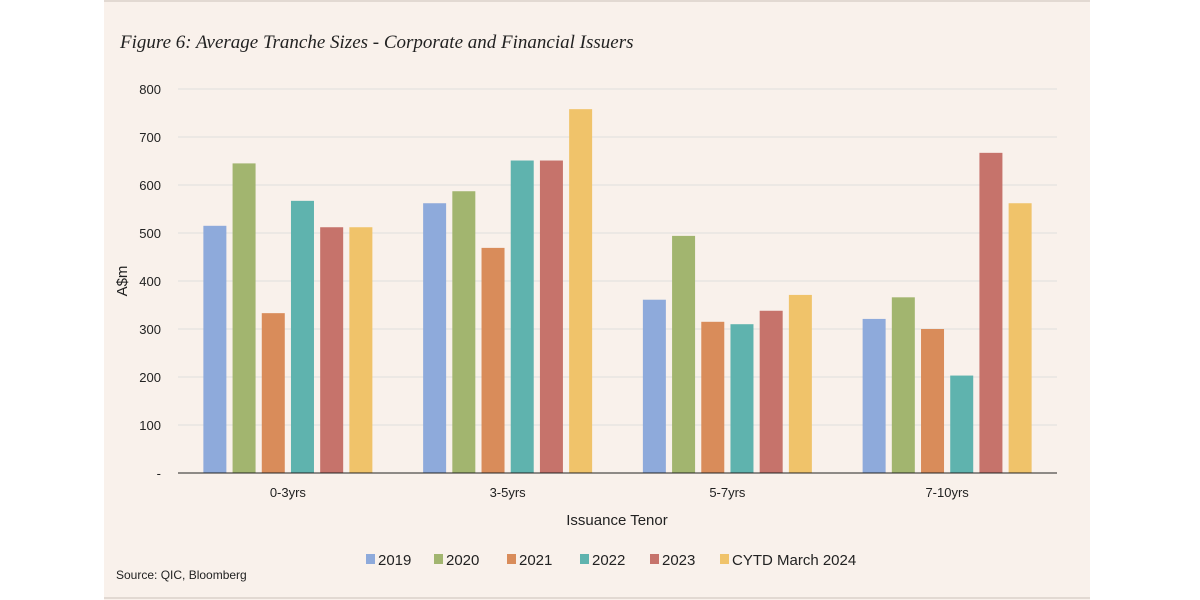 The height and width of the screenshot is (600, 1200). Describe the element at coordinates (150, 185) in the screenshot. I see `y-tick-label: 600` at that location.